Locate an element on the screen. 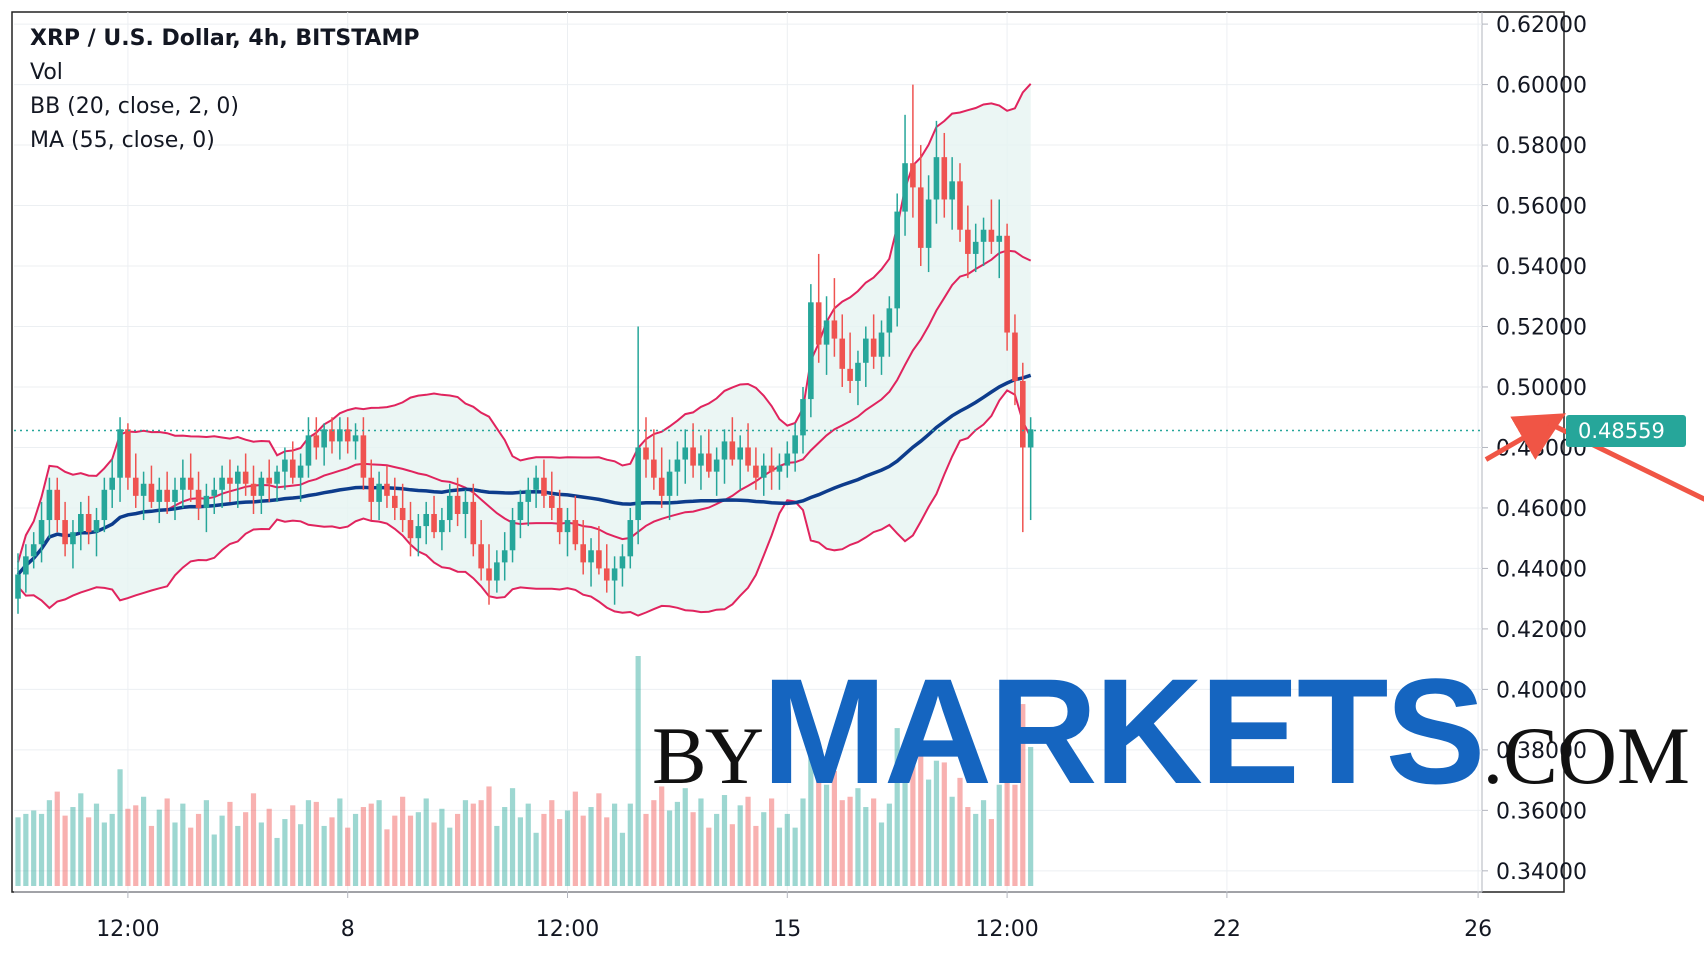 This screenshot has width=1704, height=962. x-tick-label: 22 is located at coordinates (1227, 929).